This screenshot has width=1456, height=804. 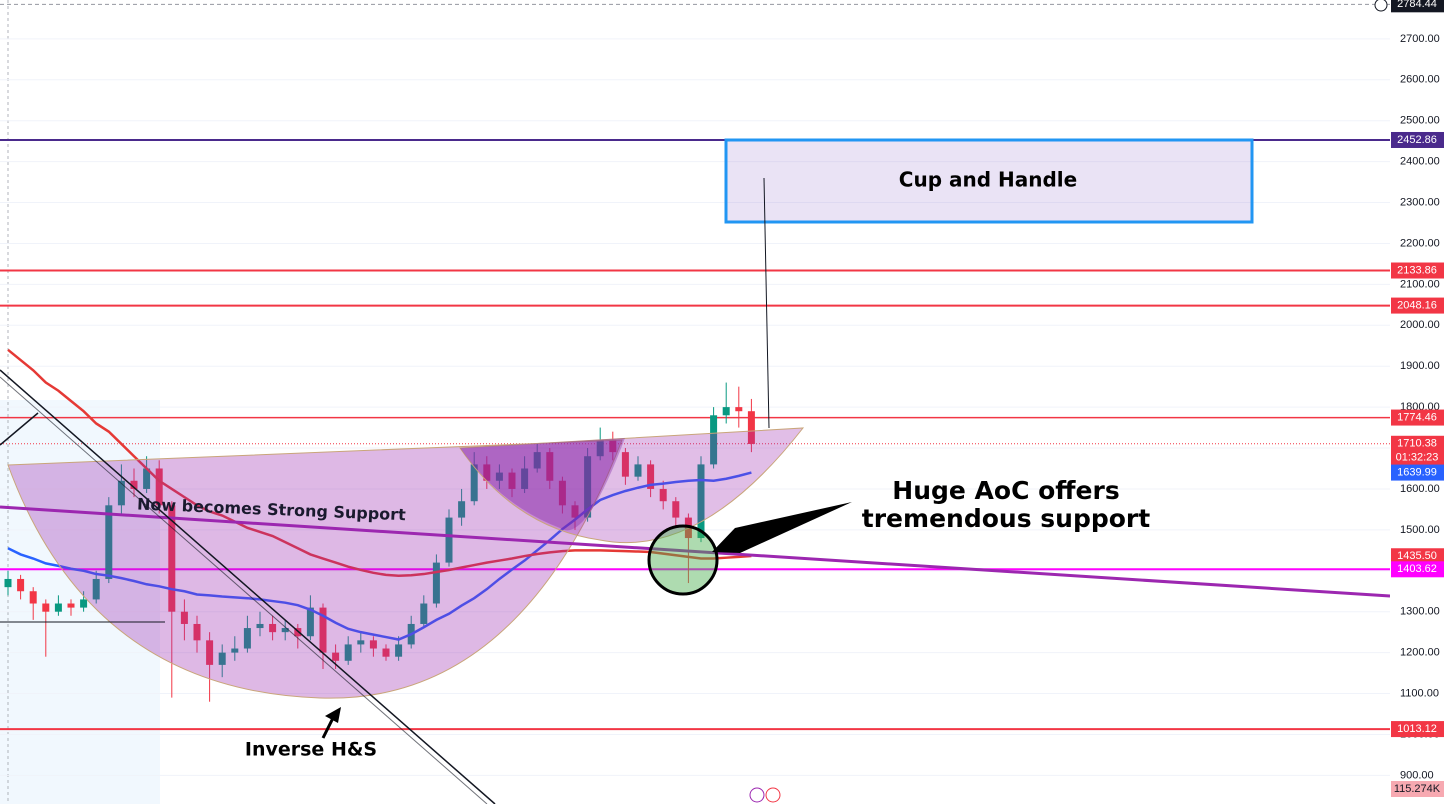 What do you see at coordinates (1006, 518) in the screenshot?
I see `annotation: tremendous support` at bounding box center [1006, 518].